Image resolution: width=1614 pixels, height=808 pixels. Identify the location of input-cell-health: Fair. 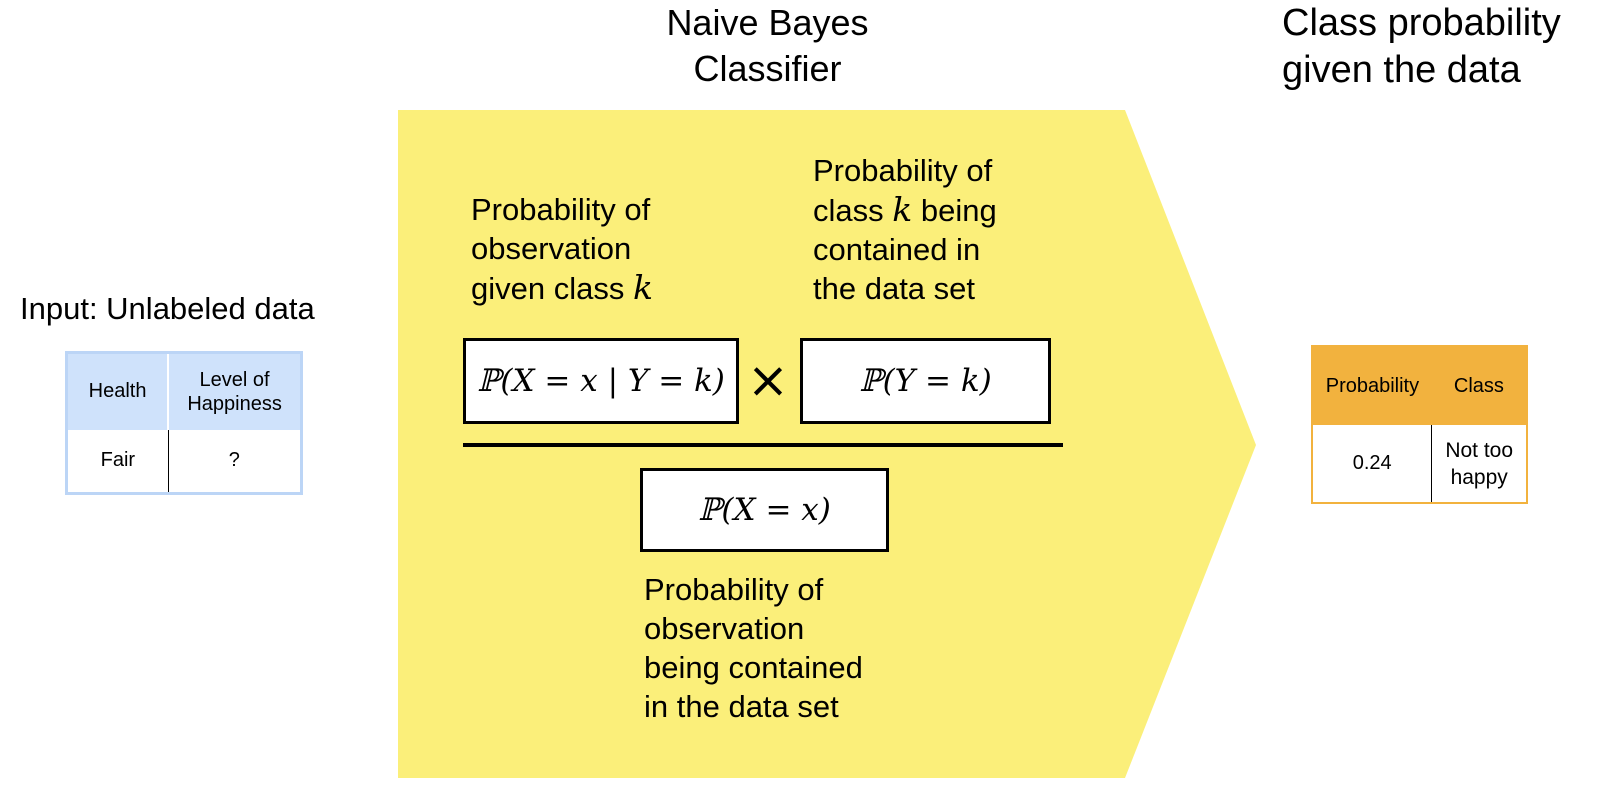
(117, 461).